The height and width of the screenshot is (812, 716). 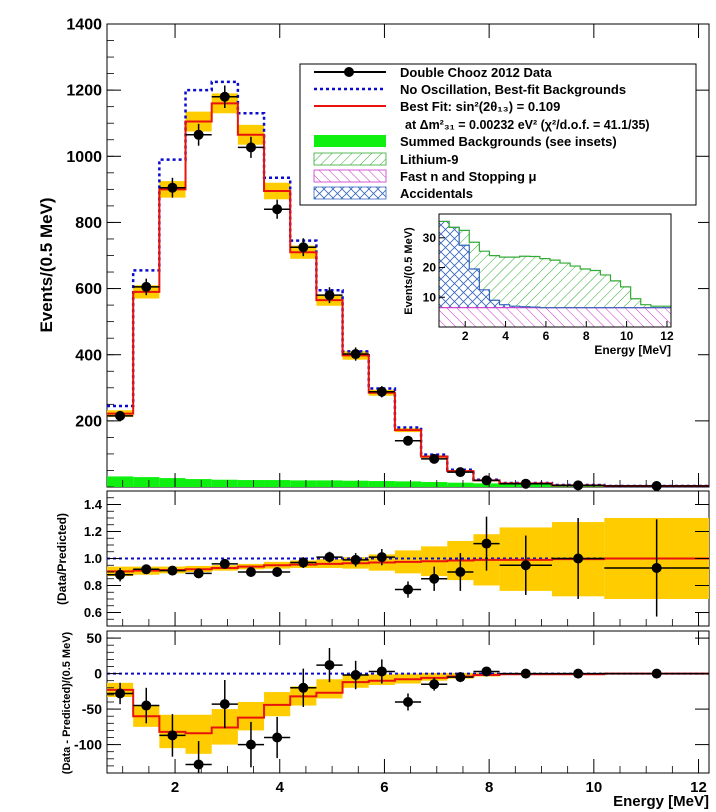 I want to click on main-y-axis-label: Events/(0.5 MeV), so click(x=46, y=264).